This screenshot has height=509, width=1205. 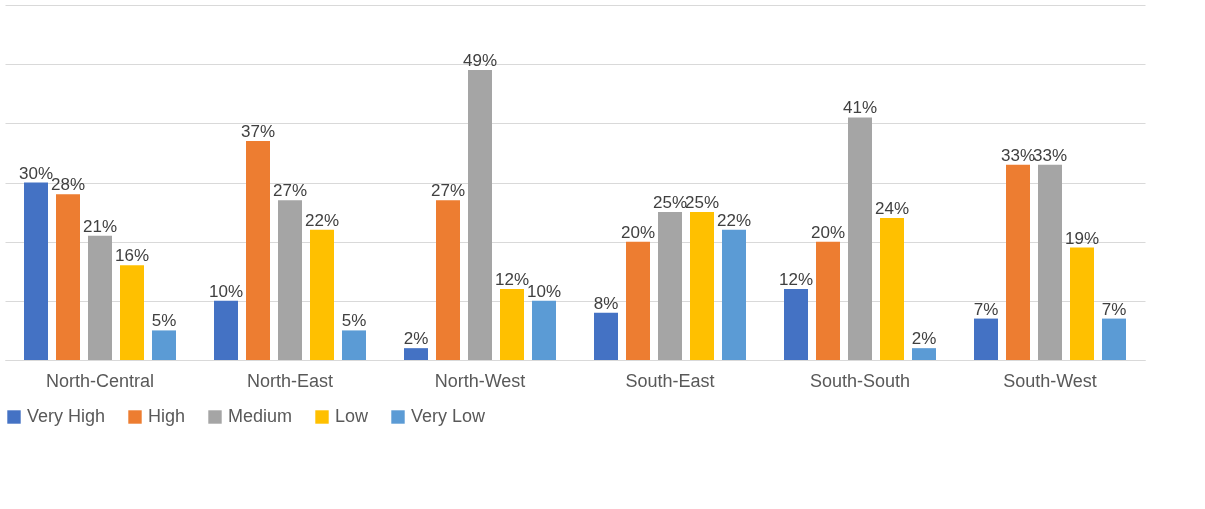 What do you see at coordinates (132, 256) in the screenshot?
I see `data-label: 16%` at bounding box center [132, 256].